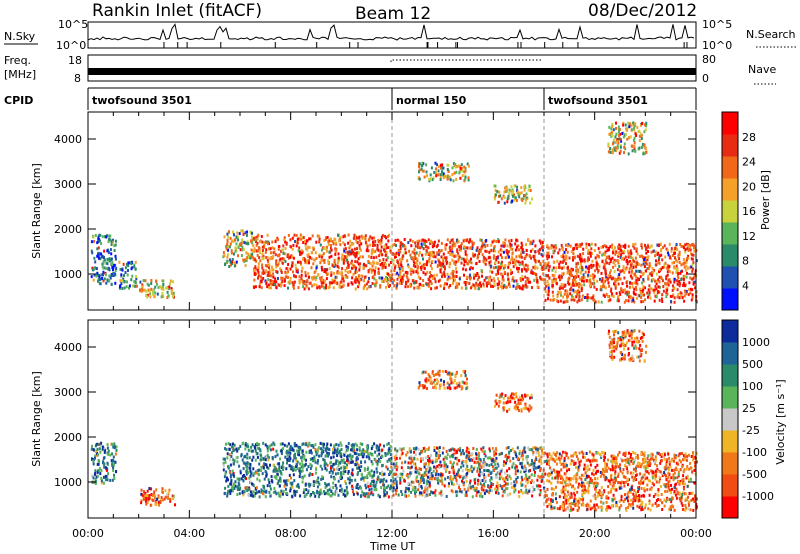 The width and height of the screenshot is (800, 554). Describe the element at coordinates (730, 211) in the screenshot. I see `colorbar-swatch` at that location.